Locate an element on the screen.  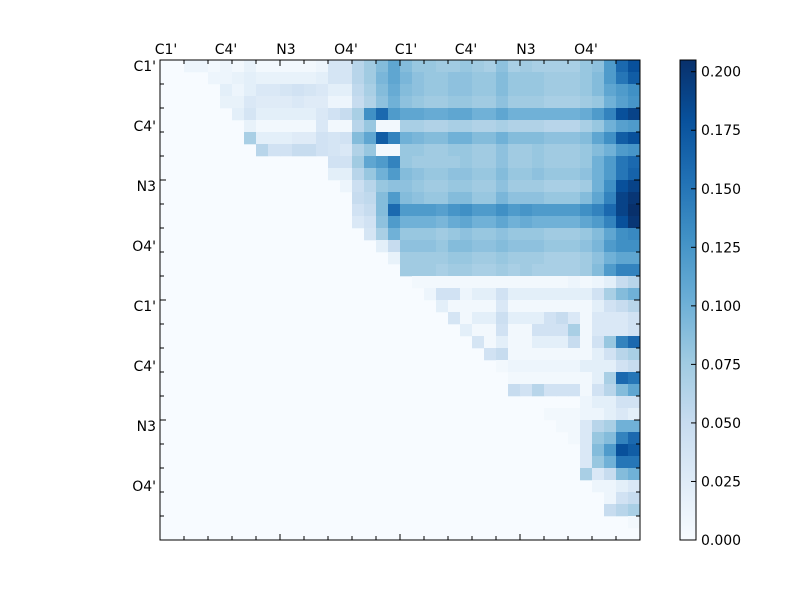
colorbar-tick-label: 0.175 is located at coordinates (721, 131).